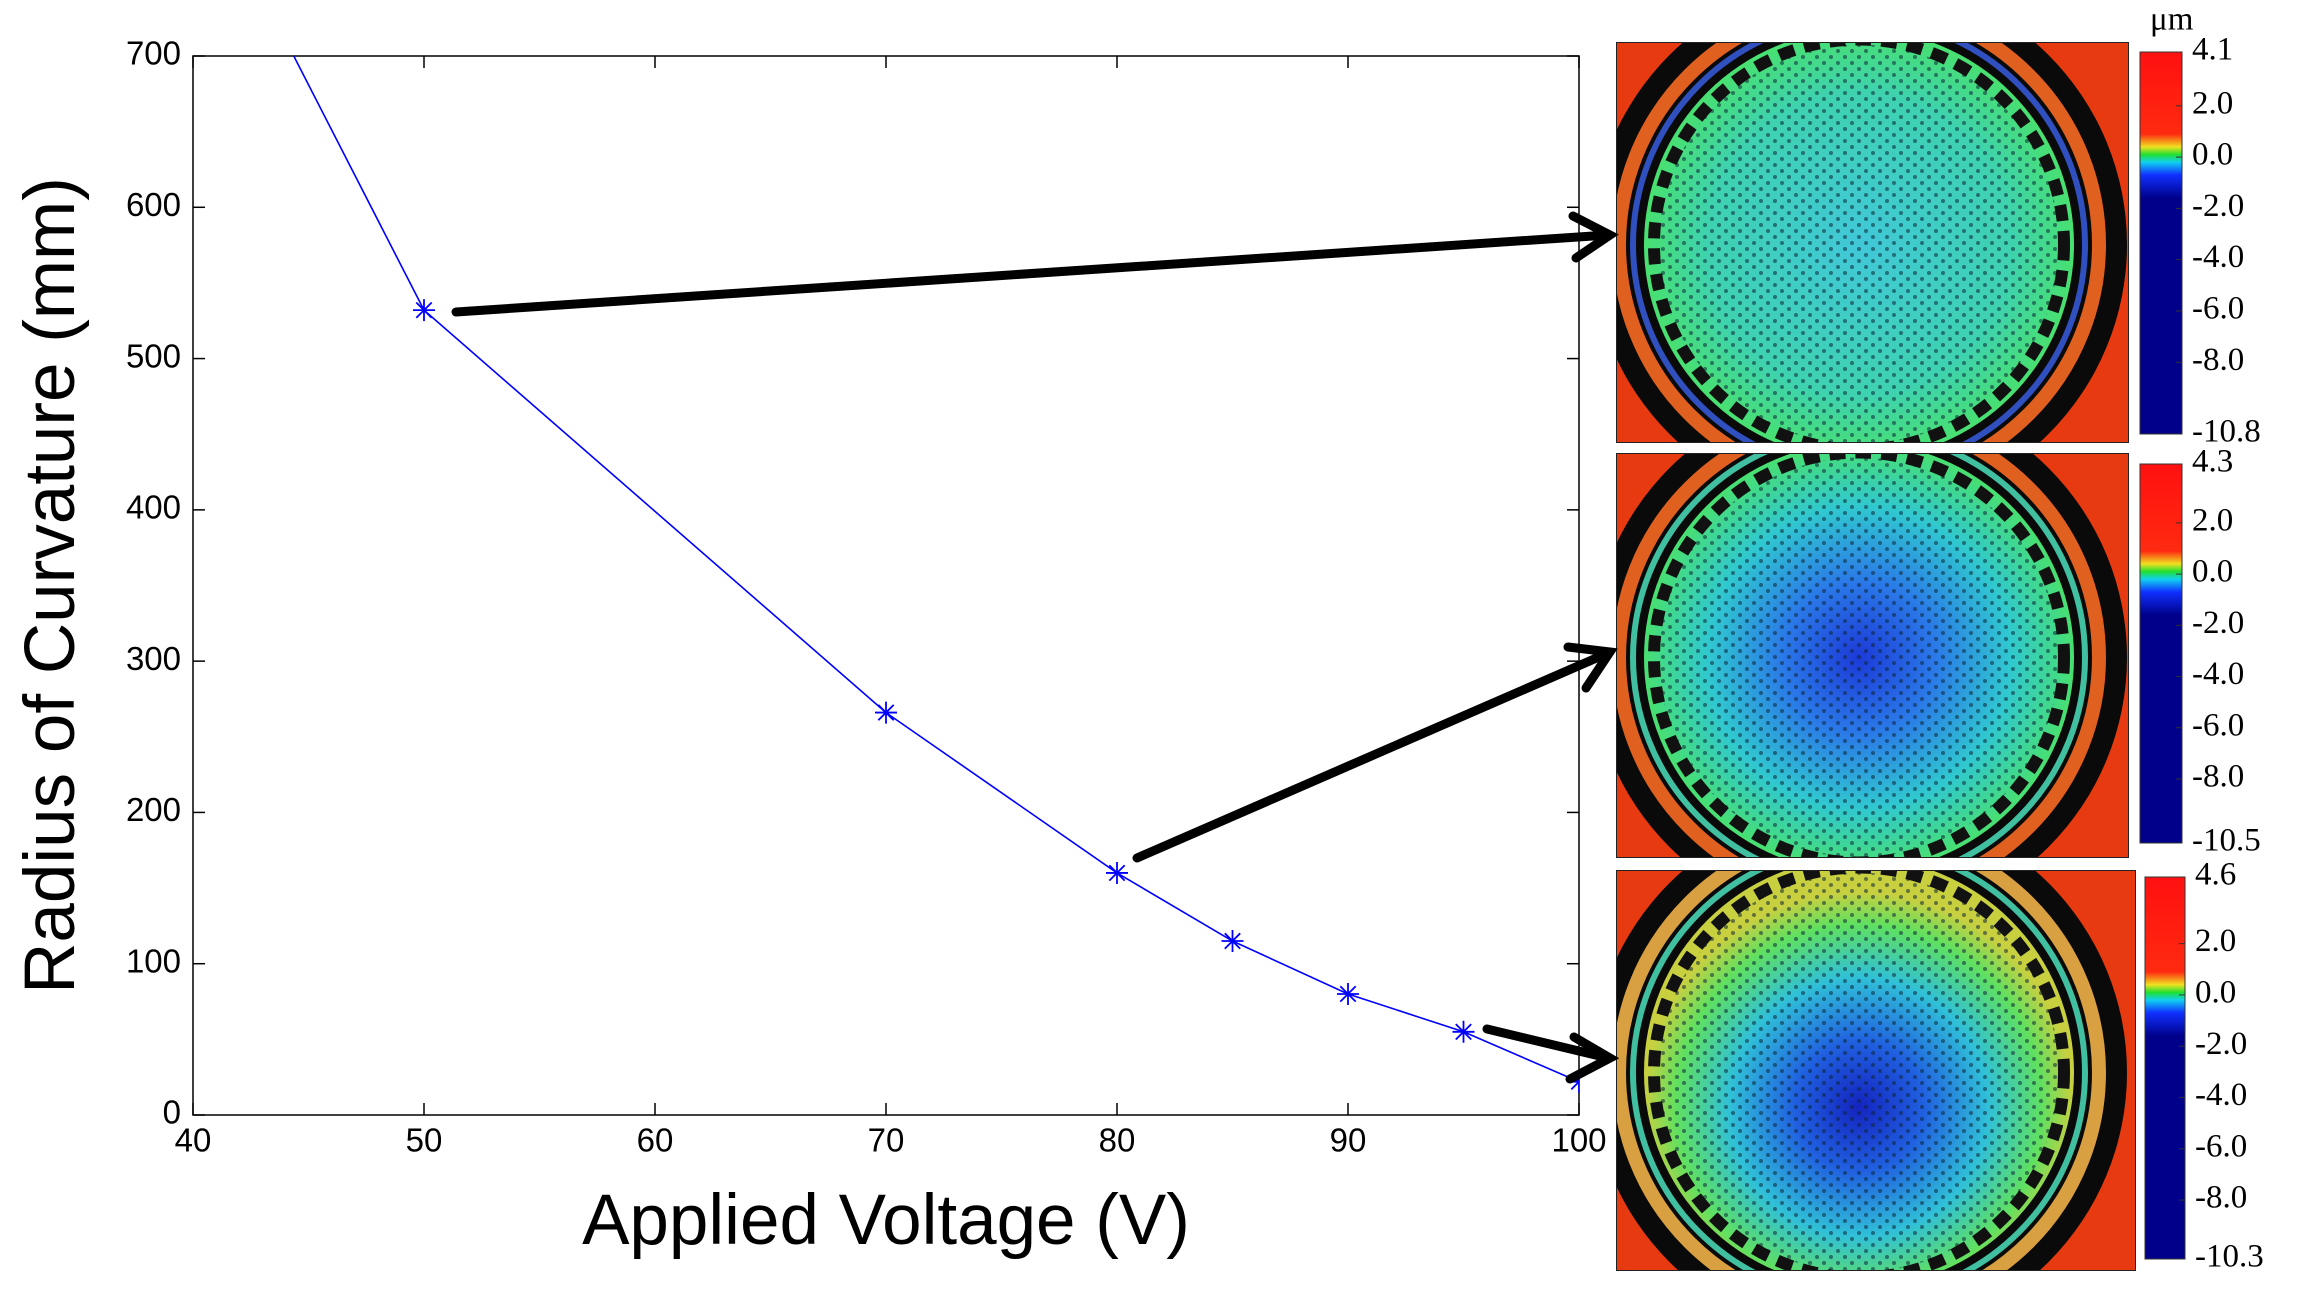 The height and width of the screenshot is (1299, 2319). I want to click on y-tick-label: 0, so click(172, 1112).